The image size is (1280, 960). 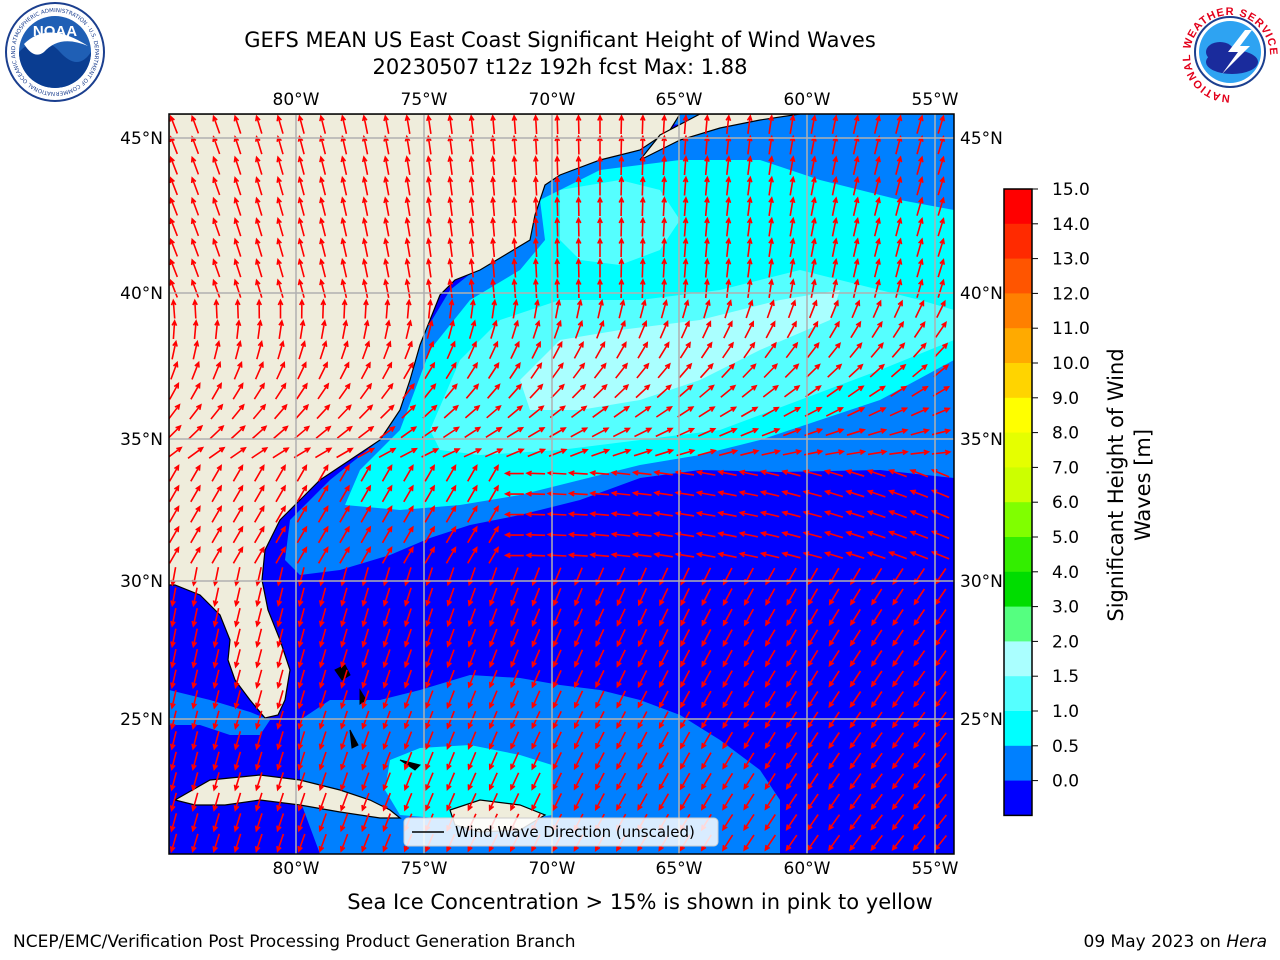 What do you see at coordinates (1065, 608) in the screenshot?
I see `colorbar-tick-label: 3.0` at bounding box center [1065, 608].